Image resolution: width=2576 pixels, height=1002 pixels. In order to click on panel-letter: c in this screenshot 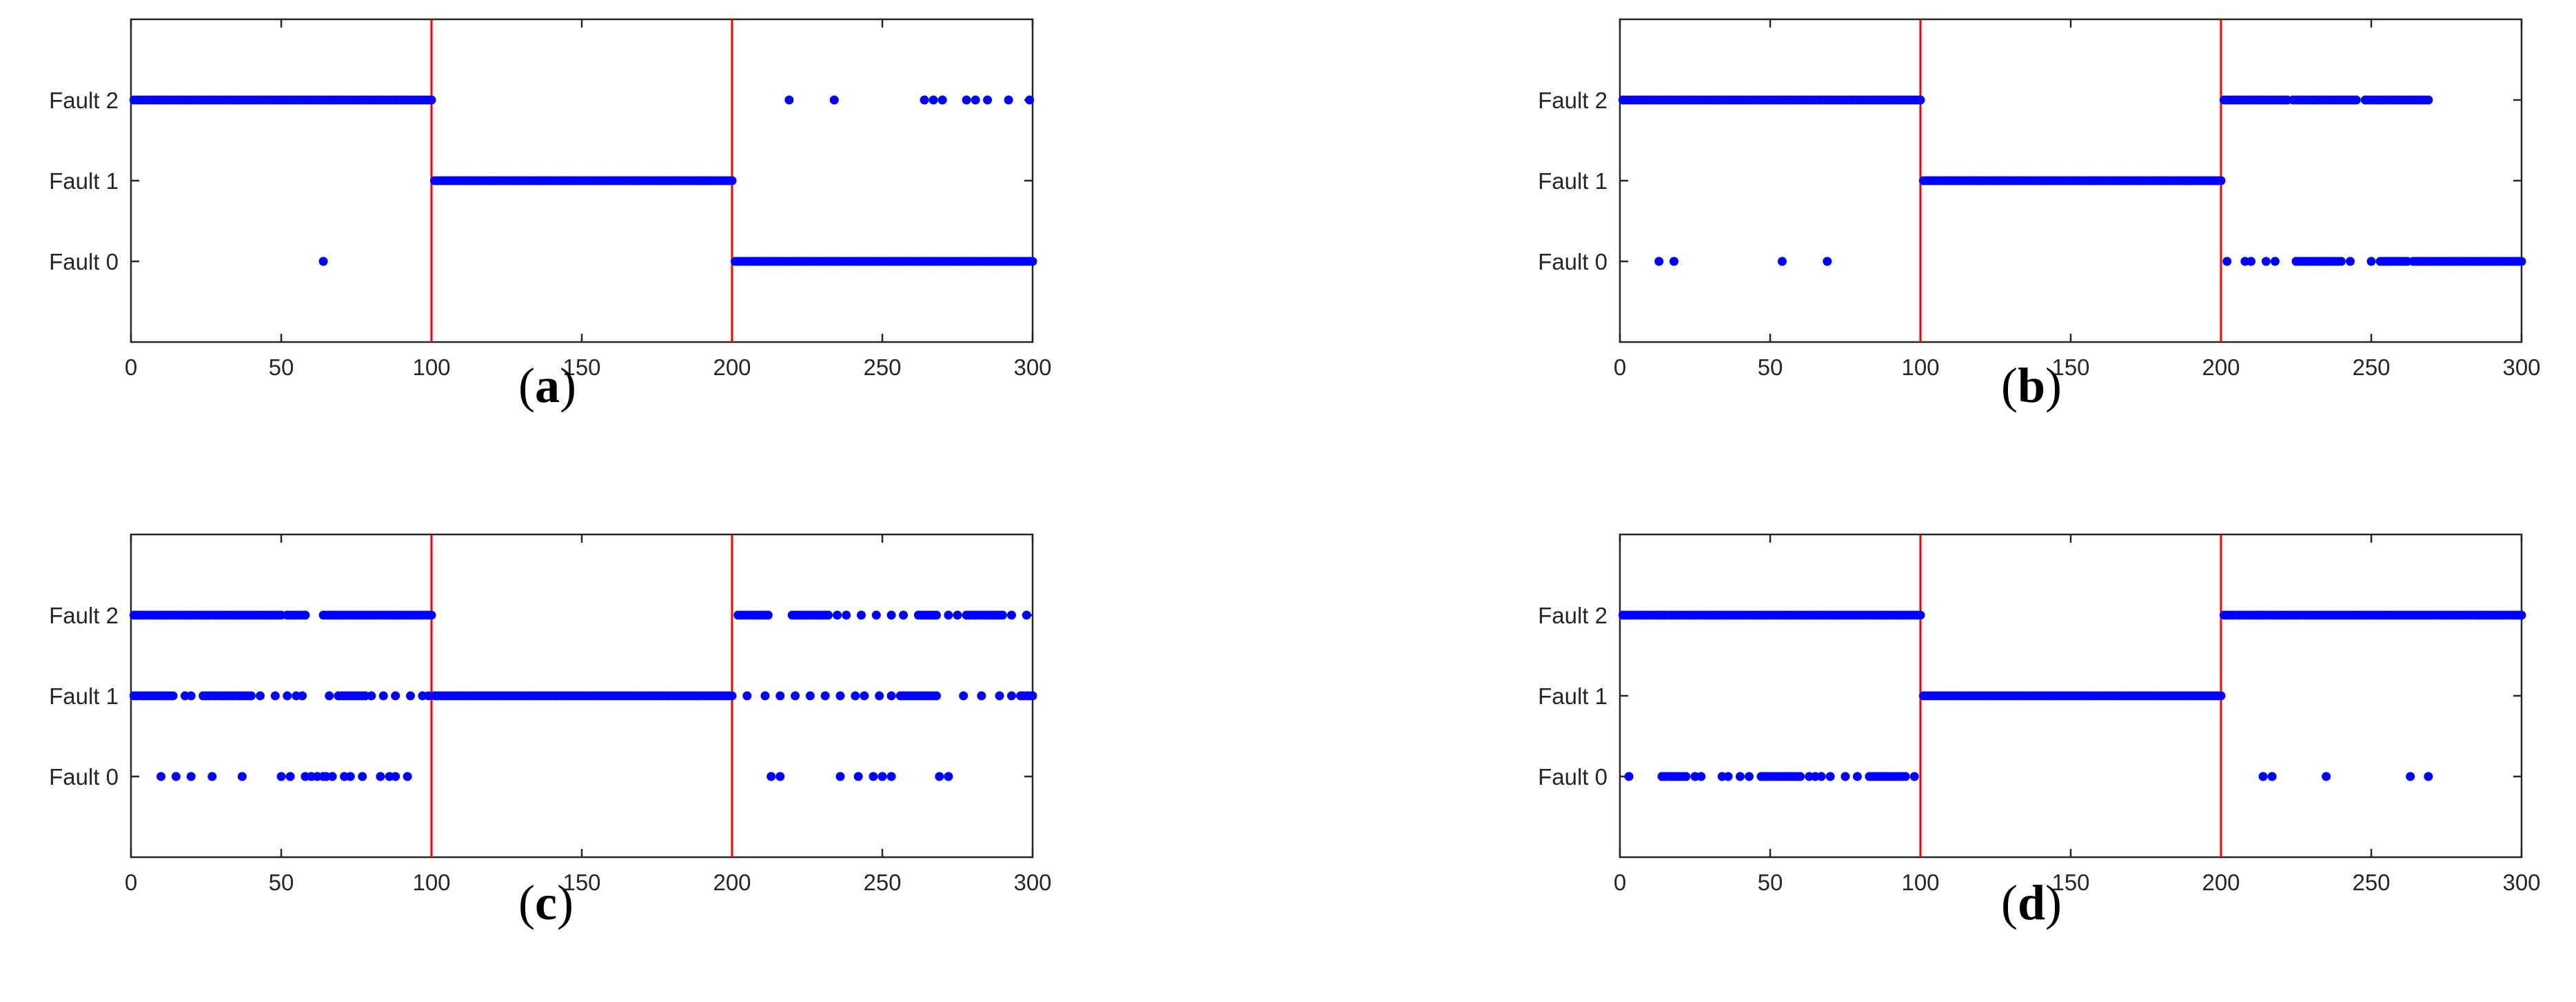, I will do `click(545, 903)`.